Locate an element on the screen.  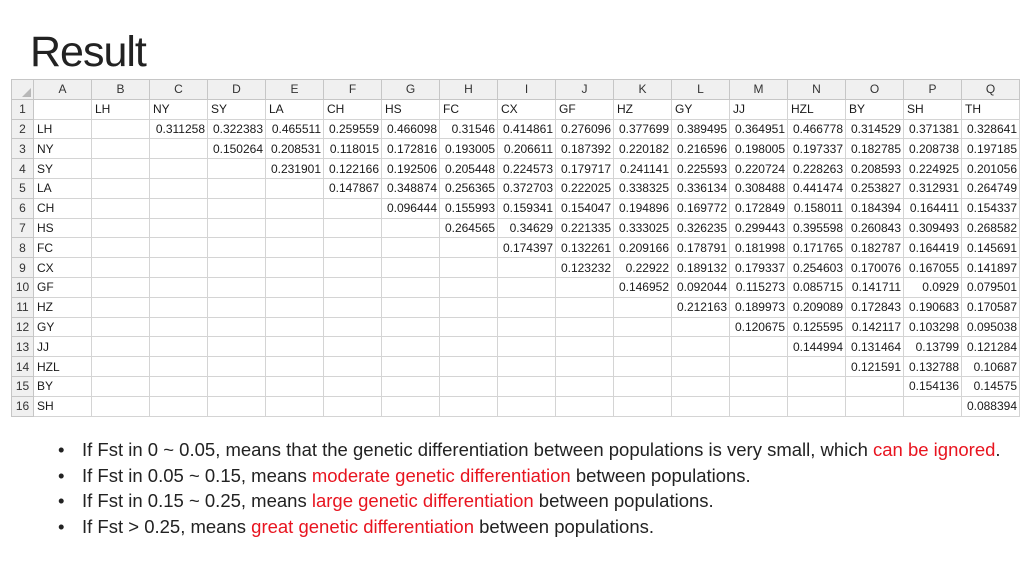
cell: 0.220182 is located at coordinates (642, 149).